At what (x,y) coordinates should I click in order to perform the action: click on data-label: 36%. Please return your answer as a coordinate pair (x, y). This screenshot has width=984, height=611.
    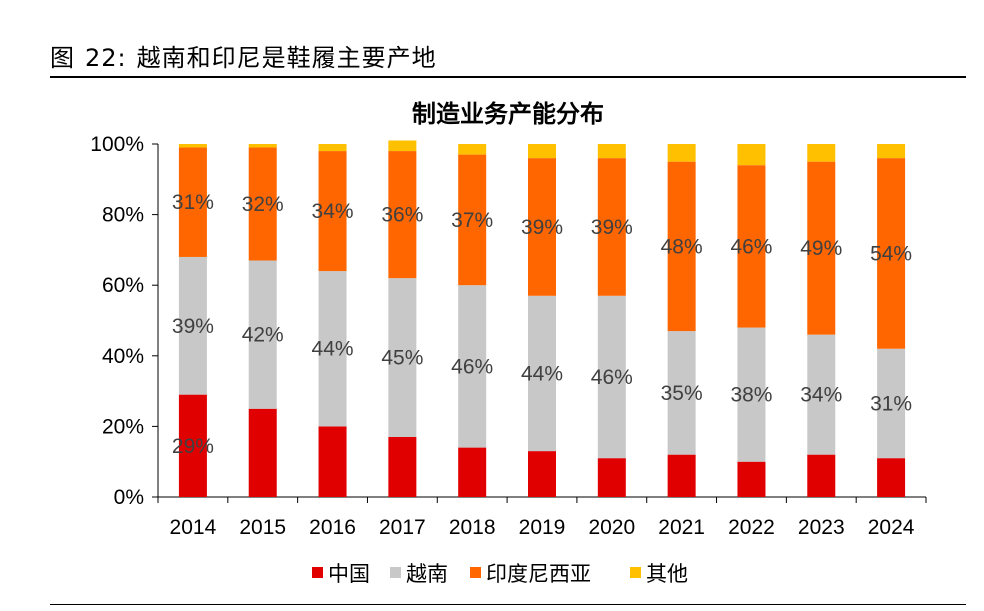
    Looking at the image, I should click on (402, 215).